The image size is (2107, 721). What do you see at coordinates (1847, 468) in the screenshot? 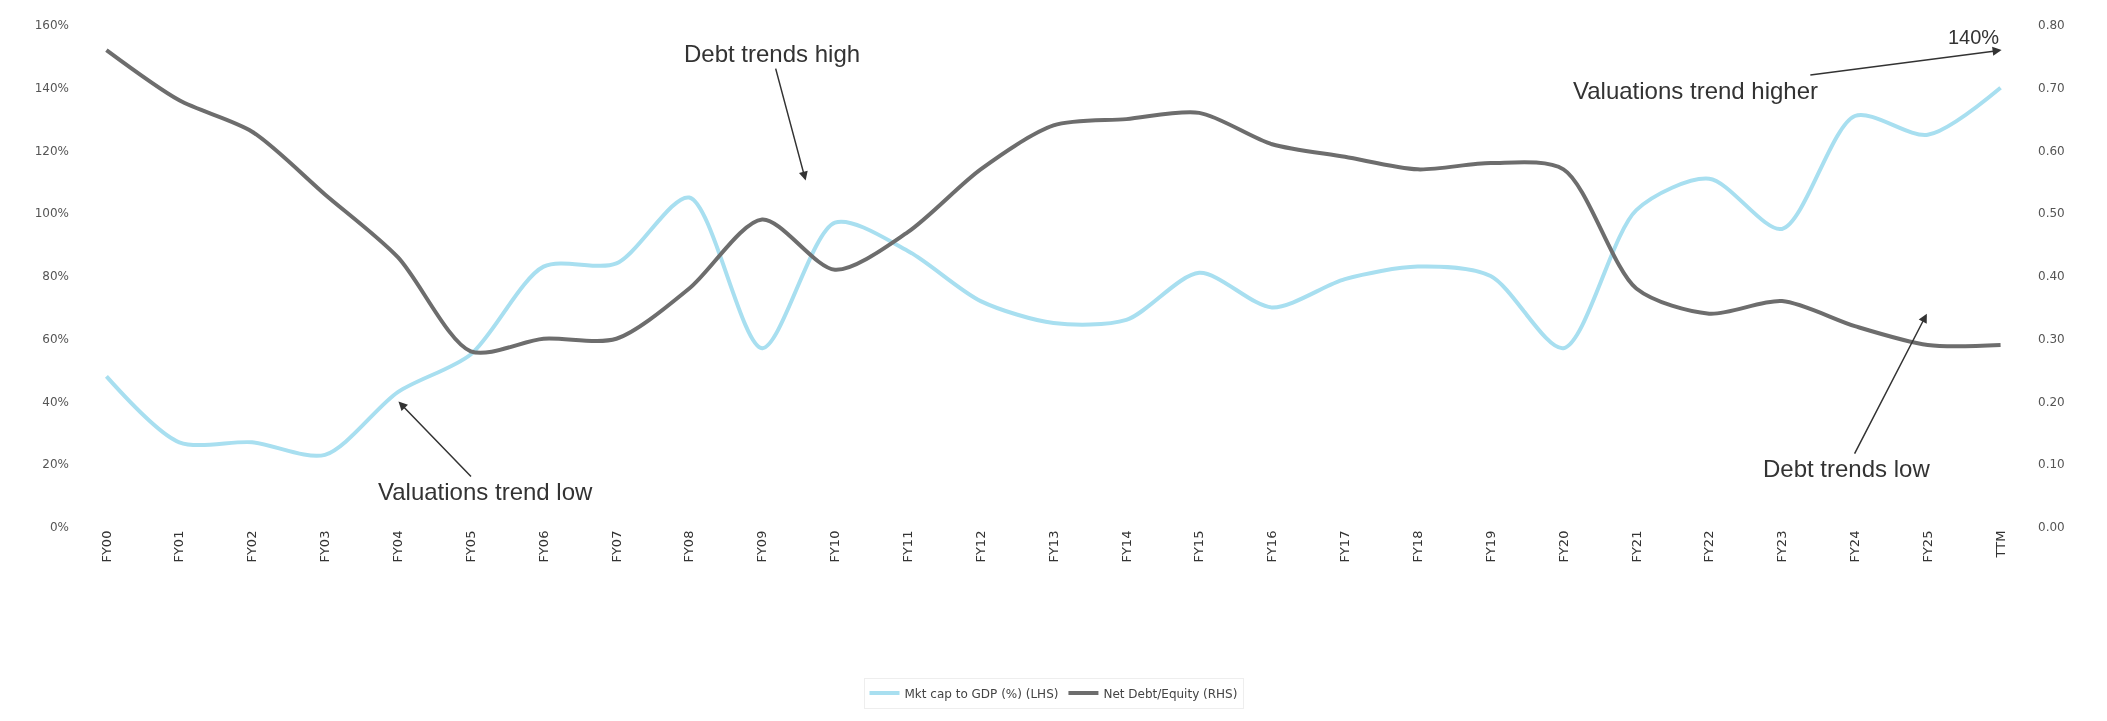
I see `annotation: Debt trends low` at bounding box center [1847, 468].